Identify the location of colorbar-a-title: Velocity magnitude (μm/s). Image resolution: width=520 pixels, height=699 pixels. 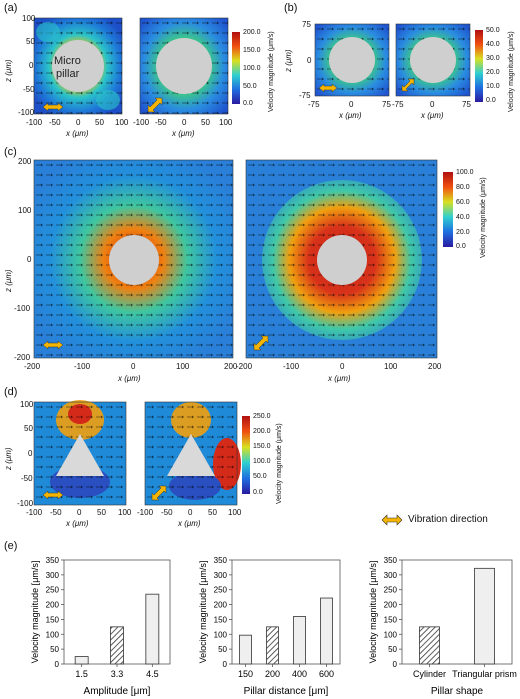
(271, 71).